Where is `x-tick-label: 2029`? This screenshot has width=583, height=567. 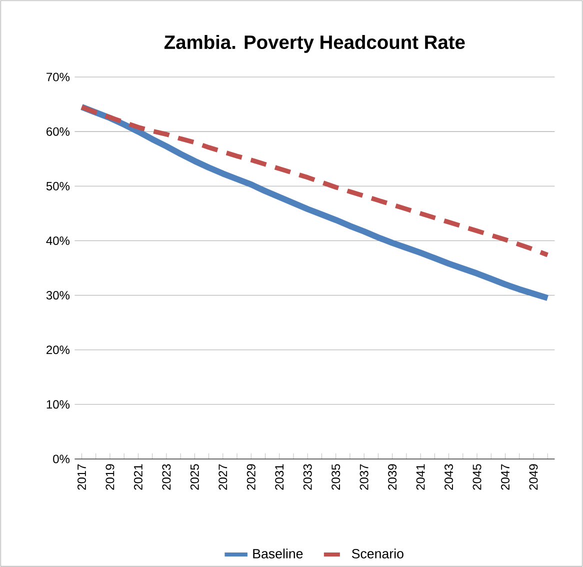
x-tick-label: 2029 is located at coordinates (251, 477).